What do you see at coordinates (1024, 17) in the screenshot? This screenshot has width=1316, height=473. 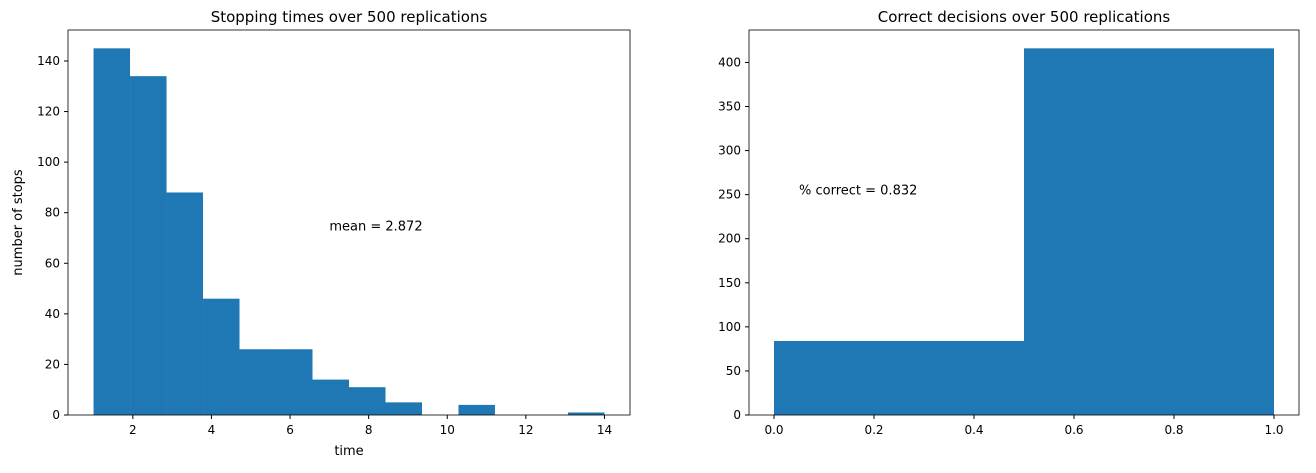 I see `chart-title: Correct decisions over 500 replications` at bounding box center [1024, 17].